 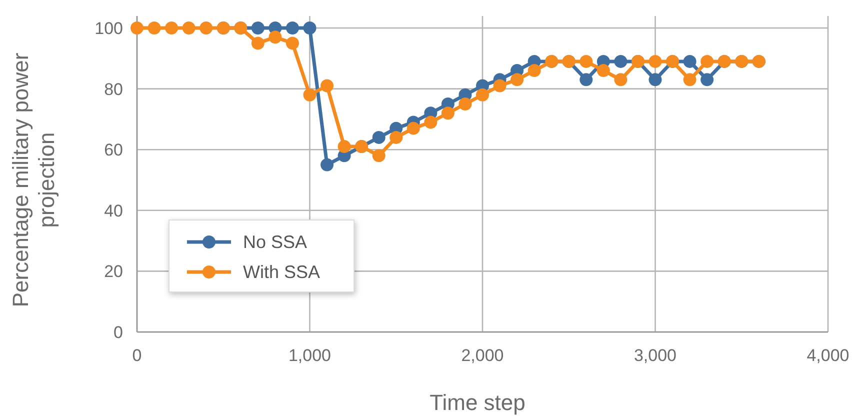 I want to click on y-tick-label: 40, so click(x=113, y=210).